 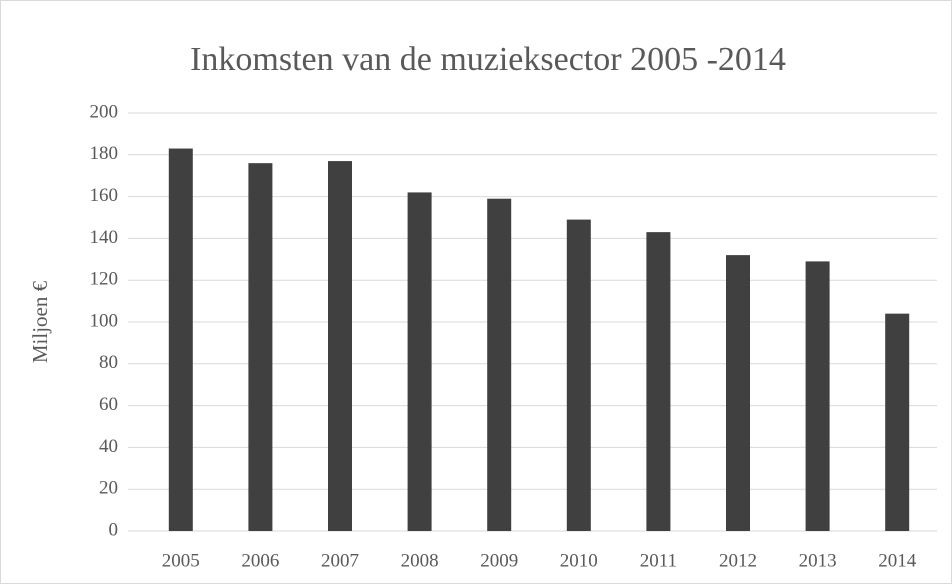 I want to click on y-tick-label: 140, so click(x=104, y=237).